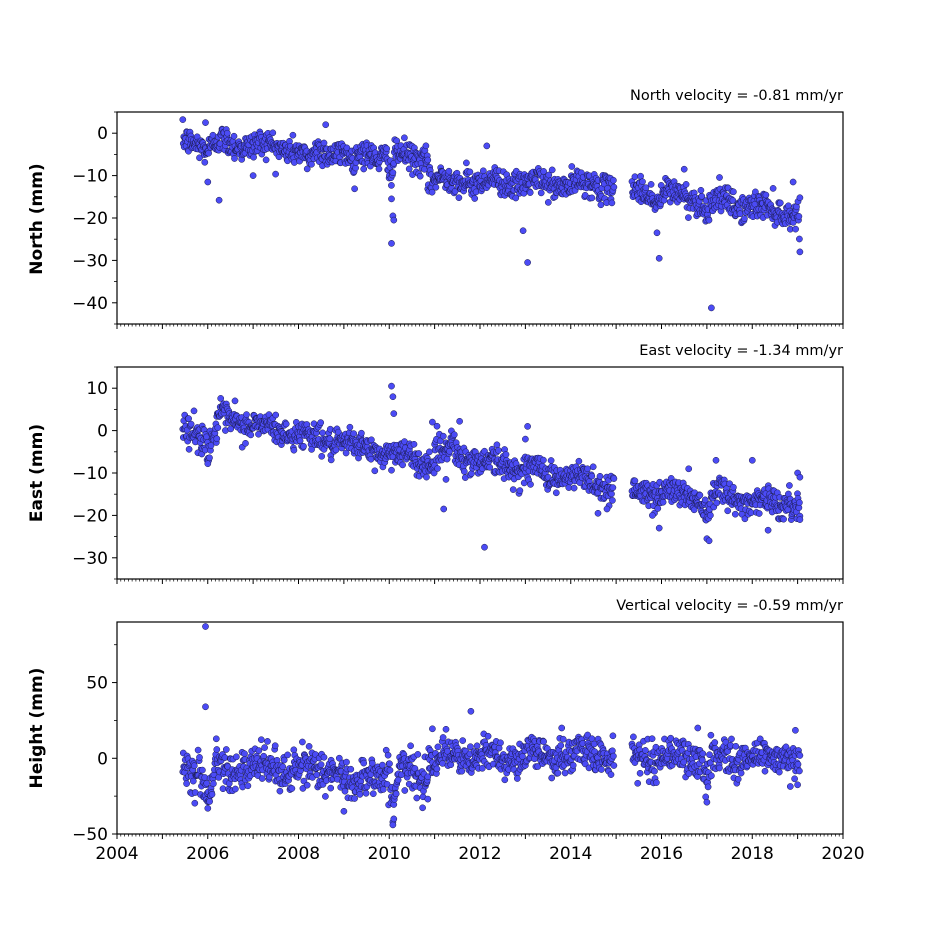 The height and width of the screenshot is (937, 937). I want to click on vertical-velocity-title: Vertical velocity = -0.59 mm/yr, so click(729, 606).